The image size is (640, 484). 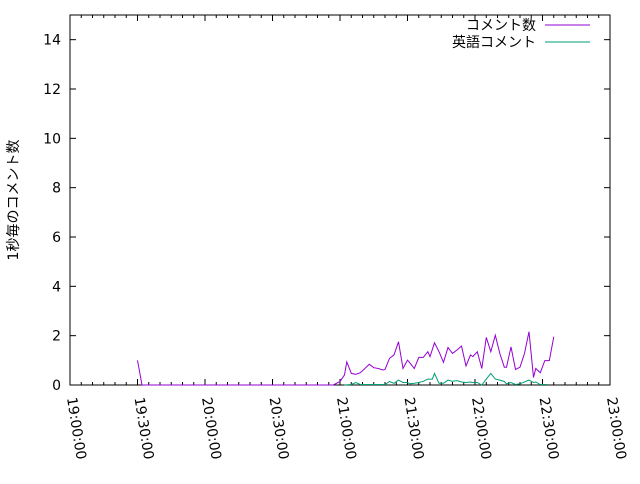 What do you see at coordinates (144, 428) in the screenshot?
I see `x-tick-label: 19:30:00` at bounding box center [144, 428].